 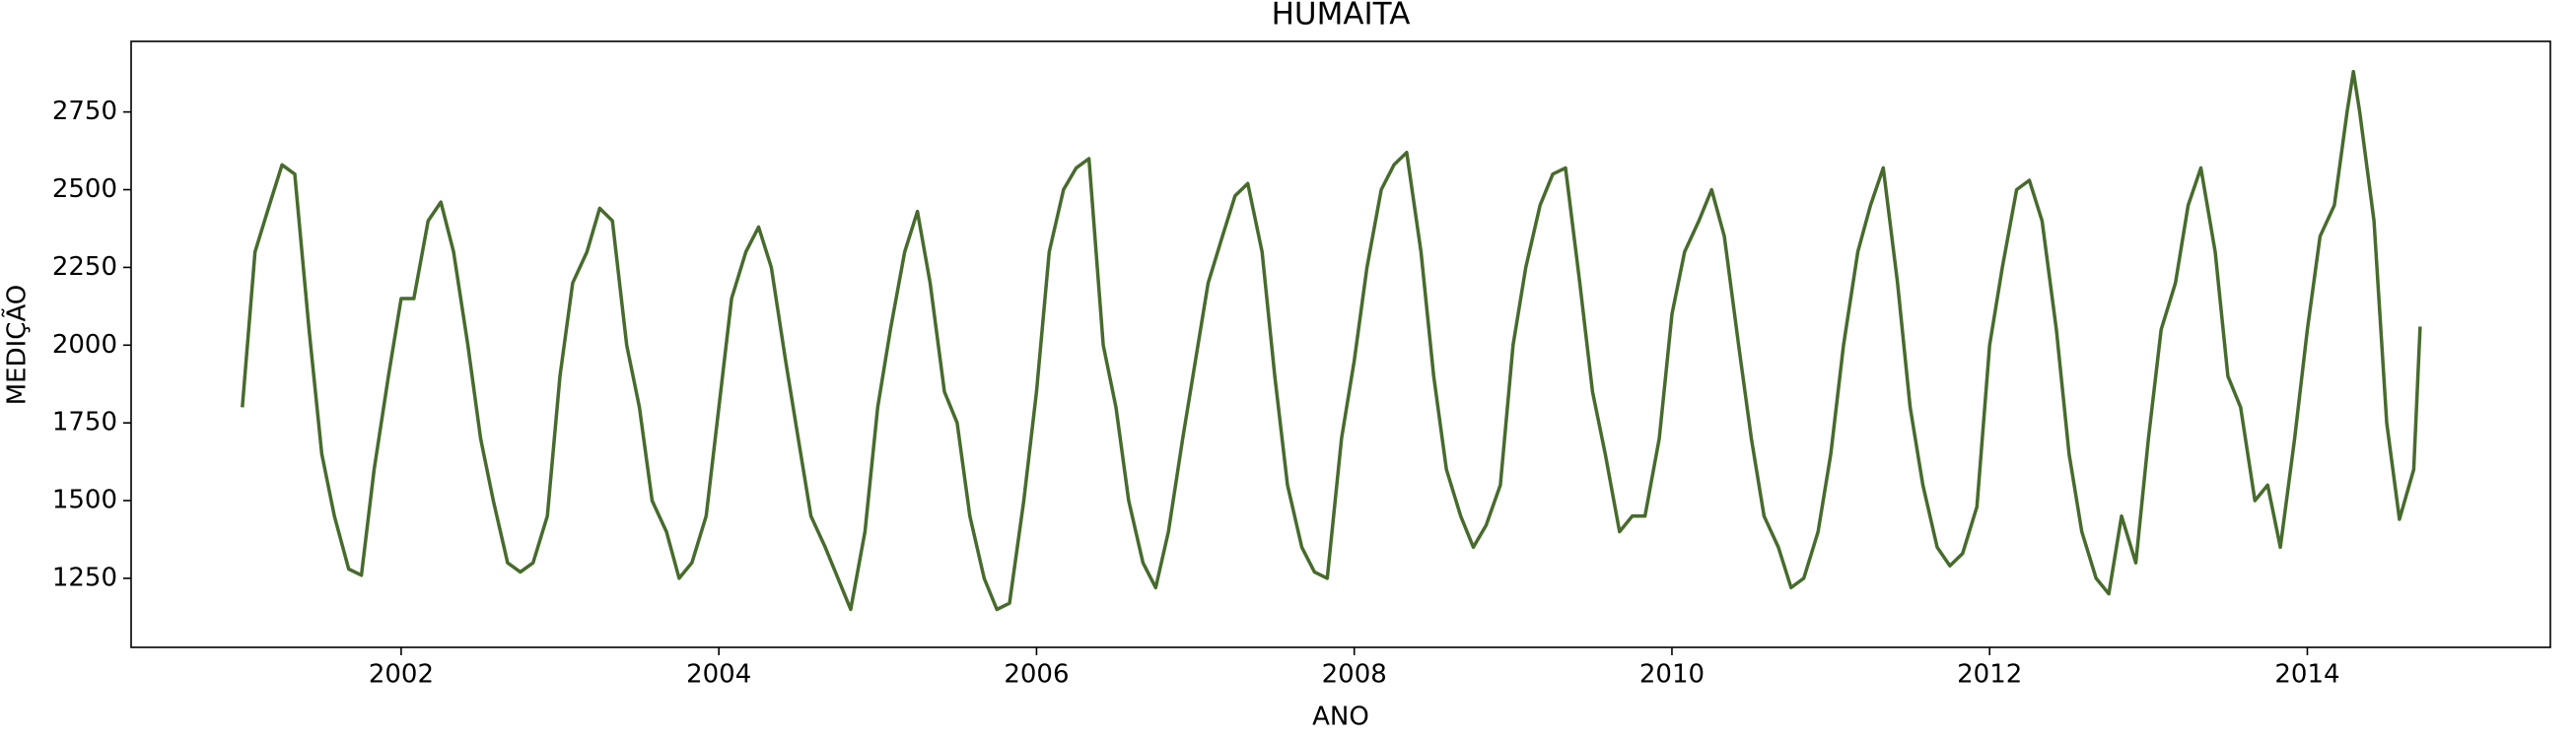 What do you see at coordinates (17, 345) in the screenshot?
I see `y-axis-label: MEDIÇÃO` at bounding box center [17, 345].